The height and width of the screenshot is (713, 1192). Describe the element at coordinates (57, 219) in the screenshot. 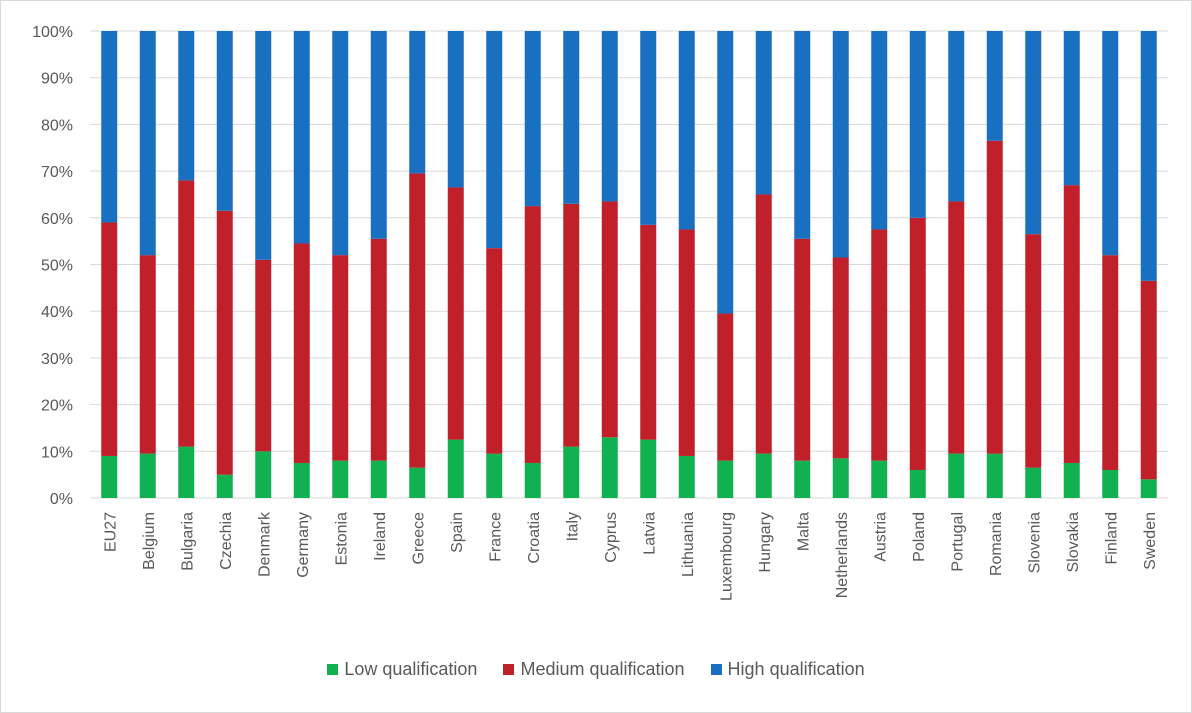

I see `y-tick-label: 60%` at that location.